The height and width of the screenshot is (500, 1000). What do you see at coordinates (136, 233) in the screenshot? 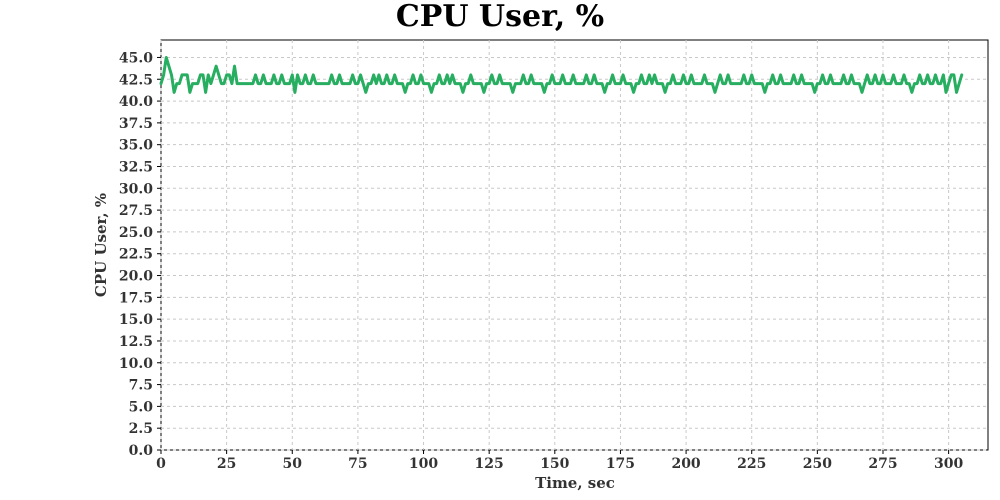
I see `y-tick-label: 25.0` at bounding box center [136, 233].